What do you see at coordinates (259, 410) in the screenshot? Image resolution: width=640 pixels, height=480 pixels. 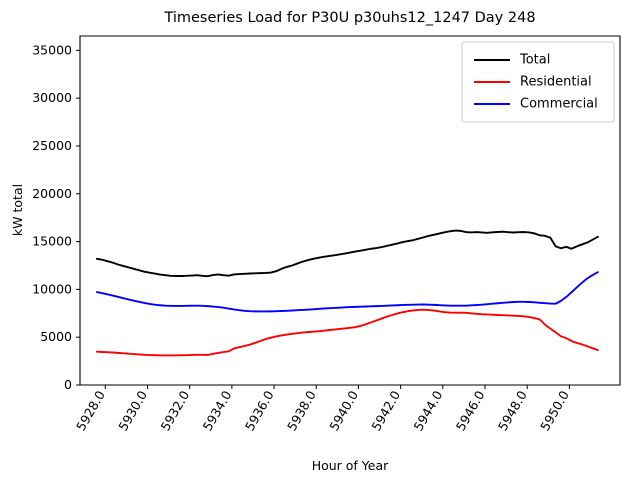 I see `x-tick-label: 5936.0` at bounding box center [259, 410].